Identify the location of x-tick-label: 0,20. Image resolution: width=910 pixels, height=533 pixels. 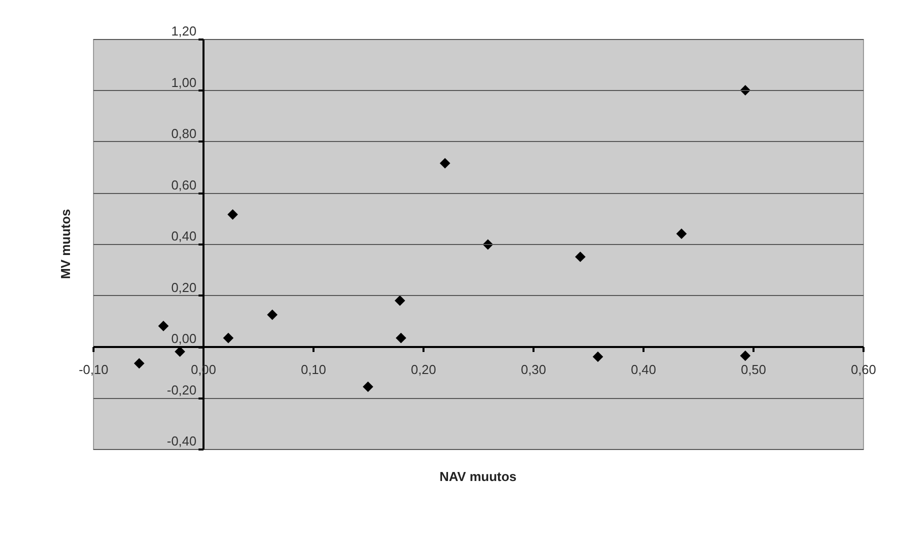
(423, 369).